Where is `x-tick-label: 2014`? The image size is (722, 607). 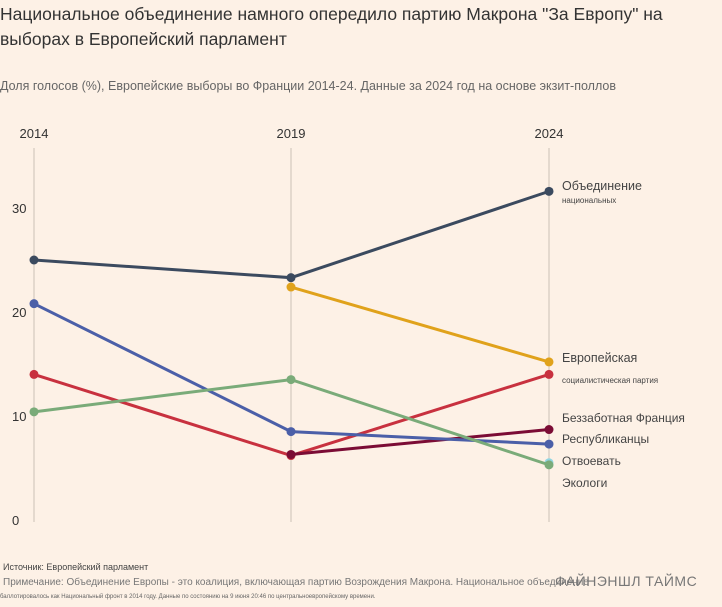 x-tick-label: 2014 is located at coordinates (34, 133).